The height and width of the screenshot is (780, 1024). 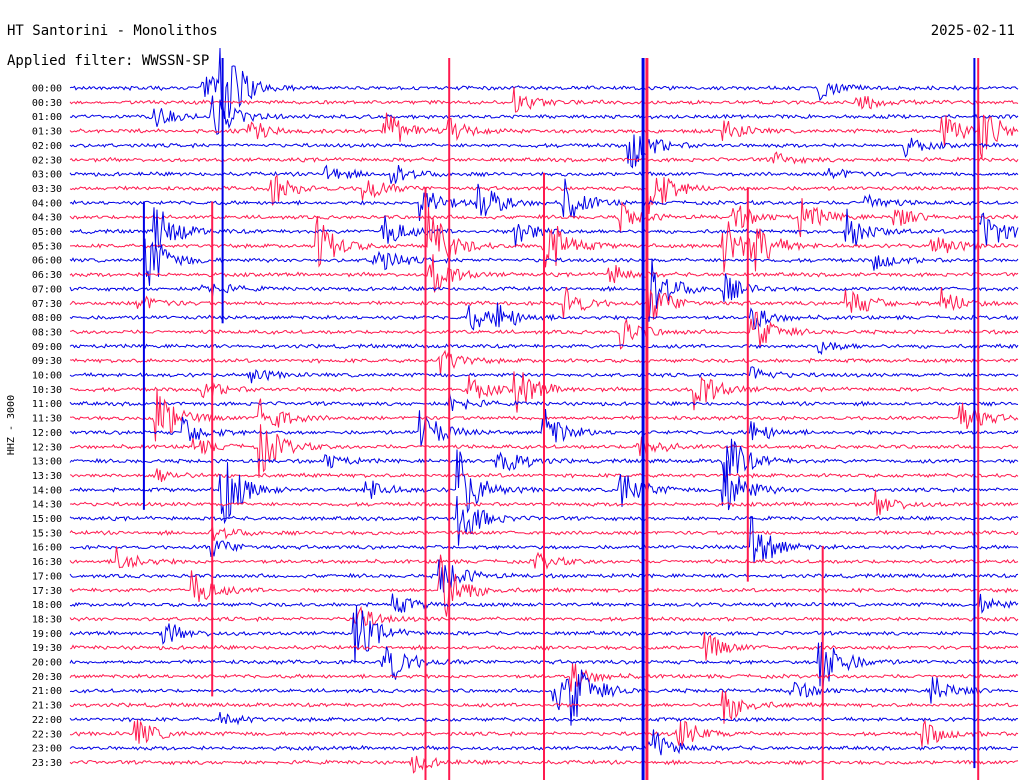 What do you see at coordinates (47, 619) in the screenshot?
I see `time-tick-label: 18:30` at bounding box center [47, 619].